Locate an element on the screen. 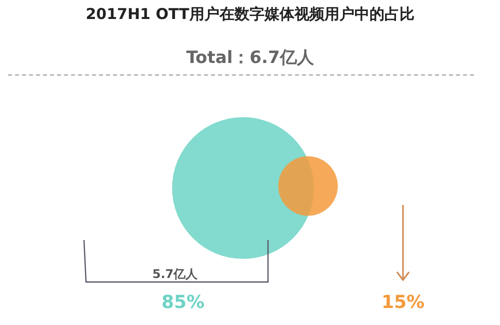  data-label: 15% is located at coordinates (403, 302).